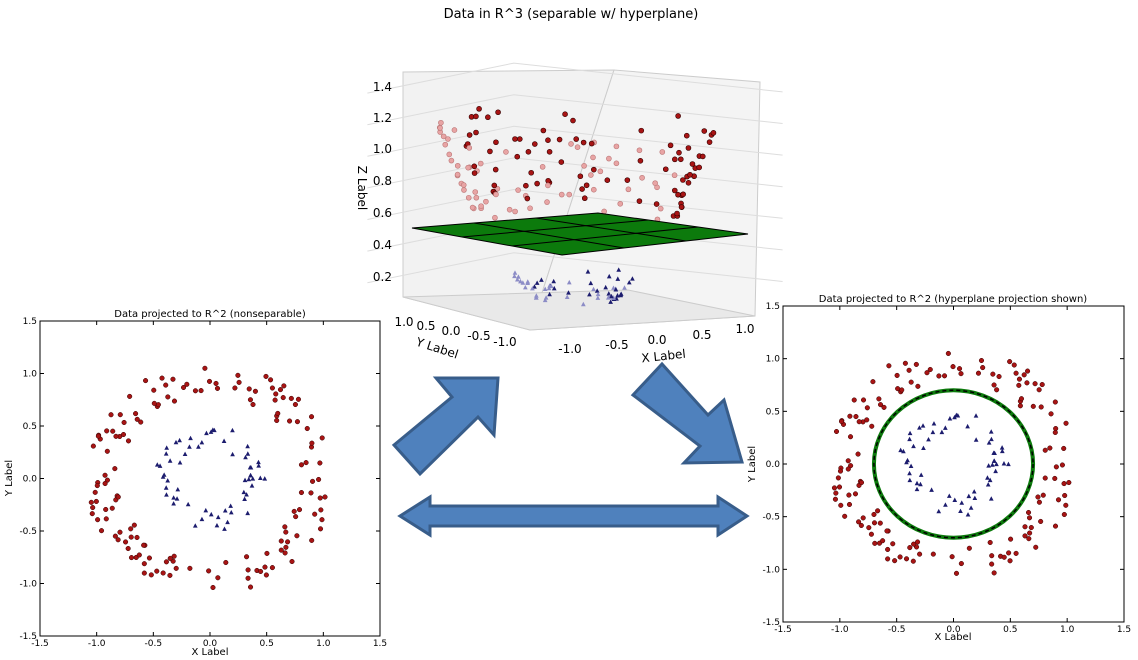  What do you see at coordinates (951, 463) in the screenshot?
I see `chart-right-points` at bounding box center [951, 463].